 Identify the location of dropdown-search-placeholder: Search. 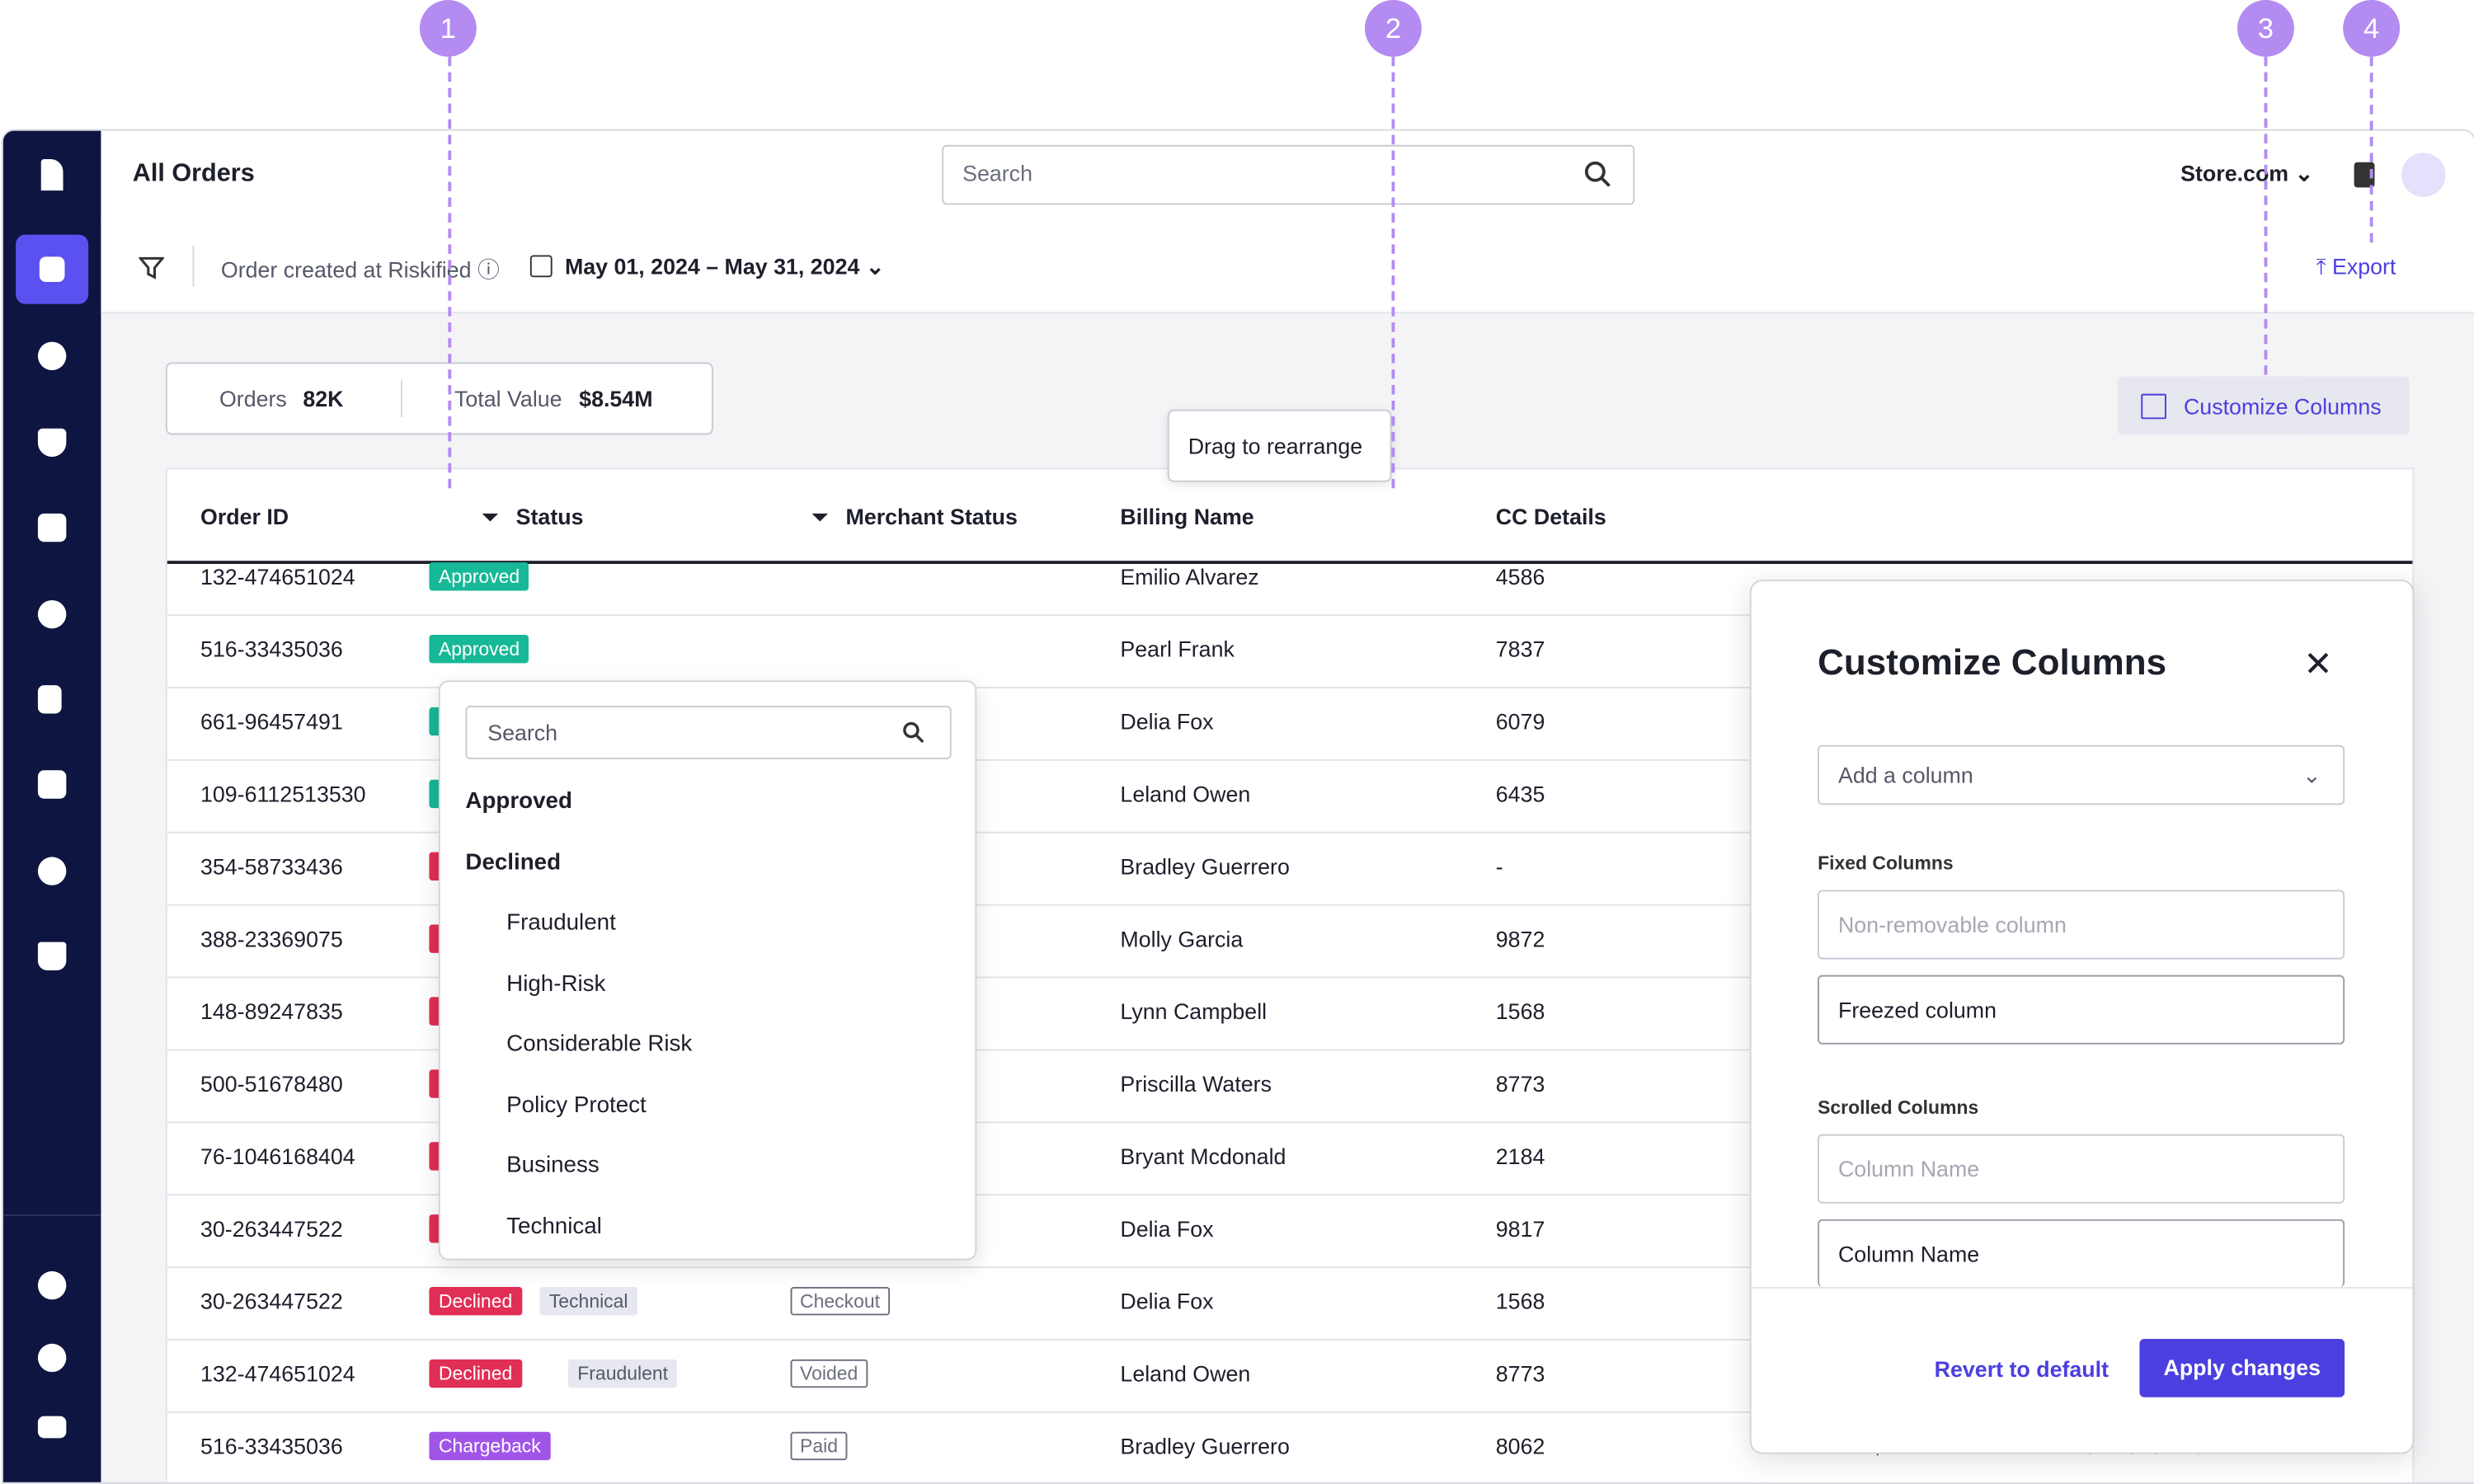
(522, 732).